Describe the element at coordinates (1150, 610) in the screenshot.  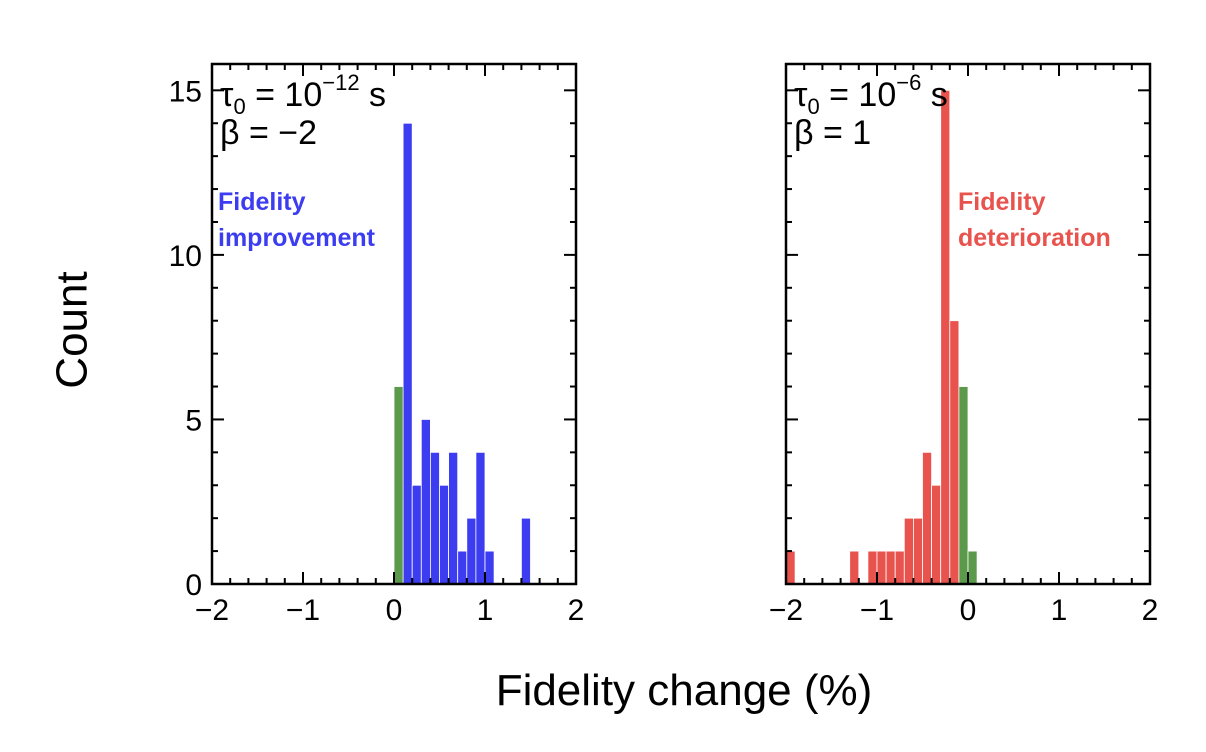
I see `right-x-tick-label: 2` at that location.